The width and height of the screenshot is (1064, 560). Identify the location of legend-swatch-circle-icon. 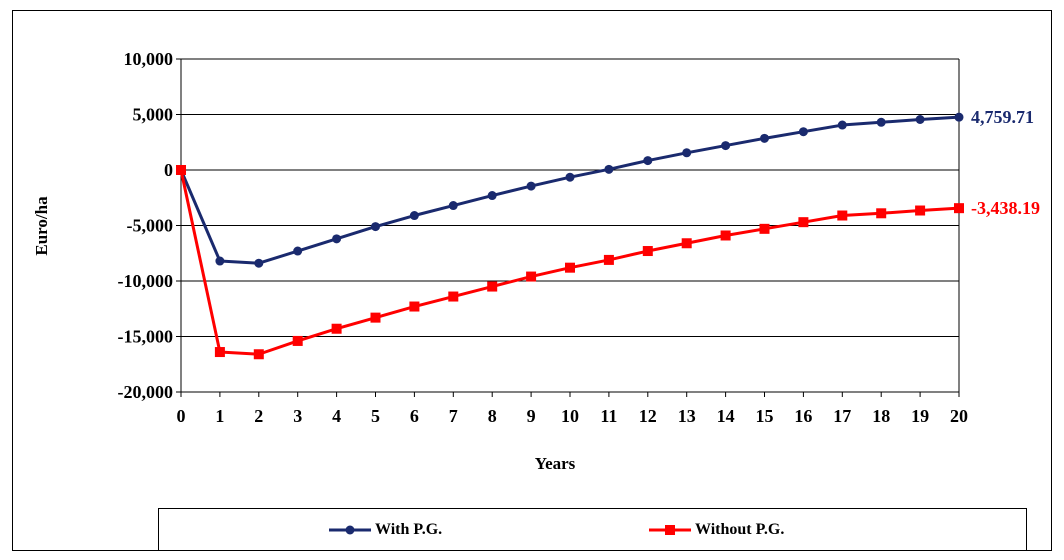
(350, 530).